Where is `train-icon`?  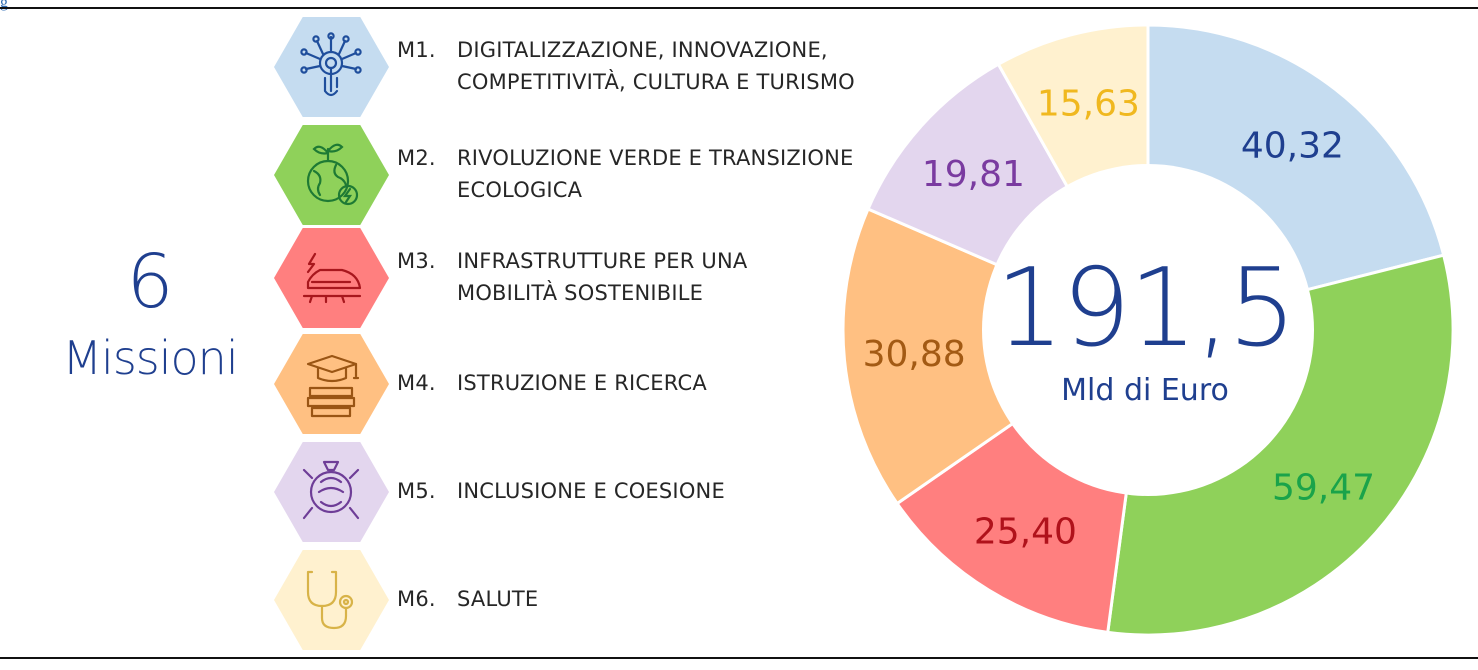
train-icon is located at coordinates (332, 278).